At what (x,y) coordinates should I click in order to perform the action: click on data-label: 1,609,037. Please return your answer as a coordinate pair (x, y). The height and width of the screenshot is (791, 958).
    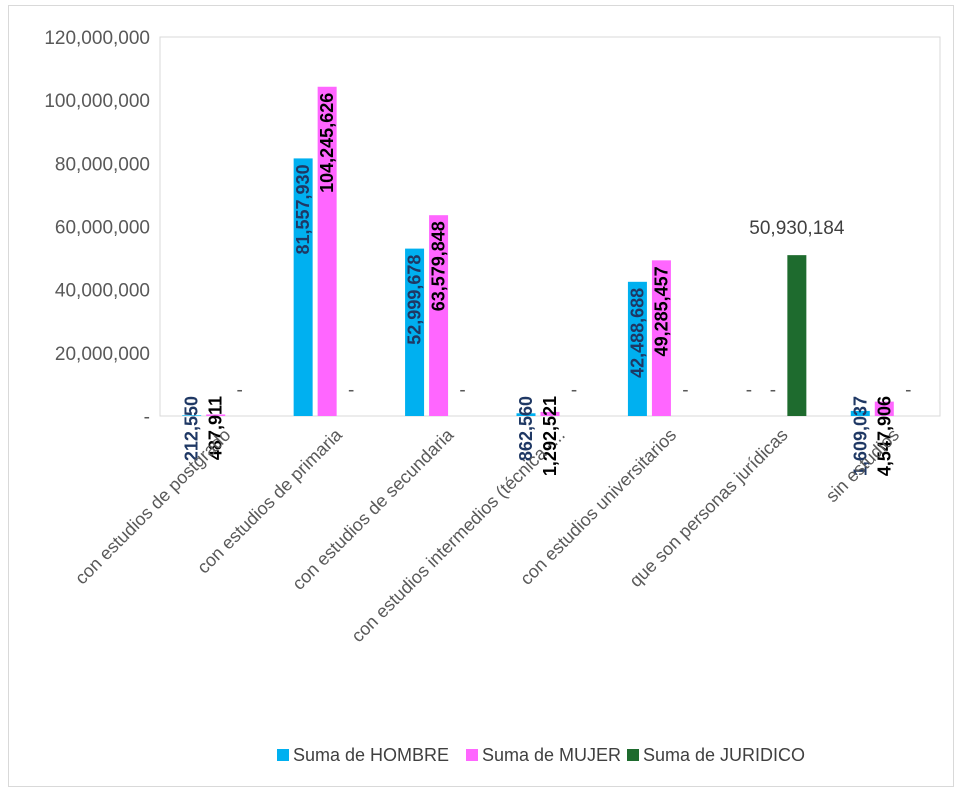
    Looking at the image, I should click on (860, 436).